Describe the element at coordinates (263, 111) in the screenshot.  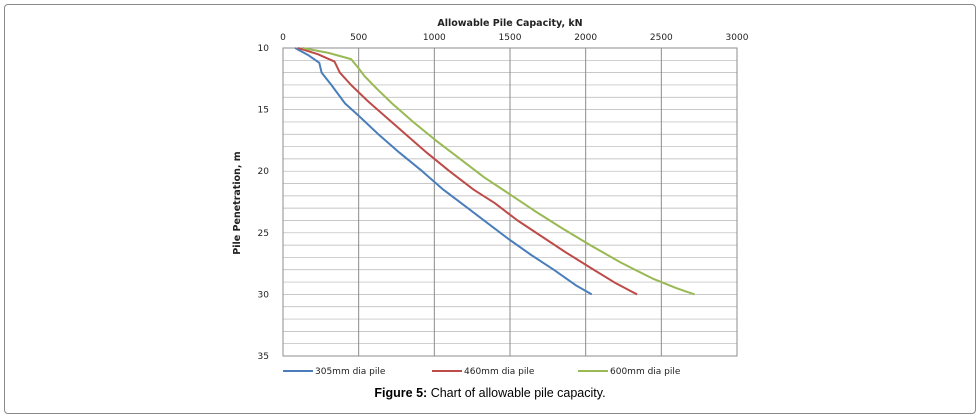
I see `y-tick-label: 15` at that location.